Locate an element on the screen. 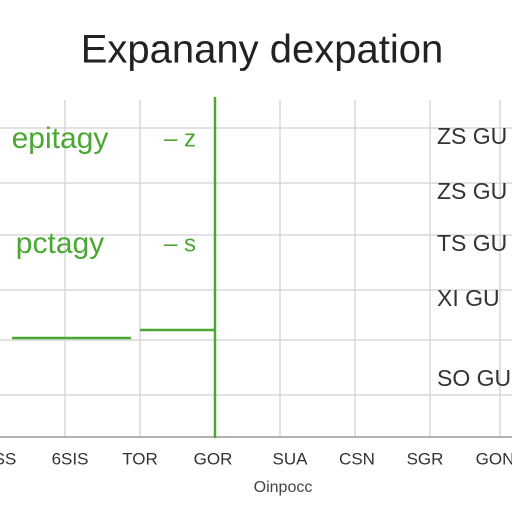 This screenshot has width=512, height=512. x-tick-label: GOR is located at coordinates (213, 458).